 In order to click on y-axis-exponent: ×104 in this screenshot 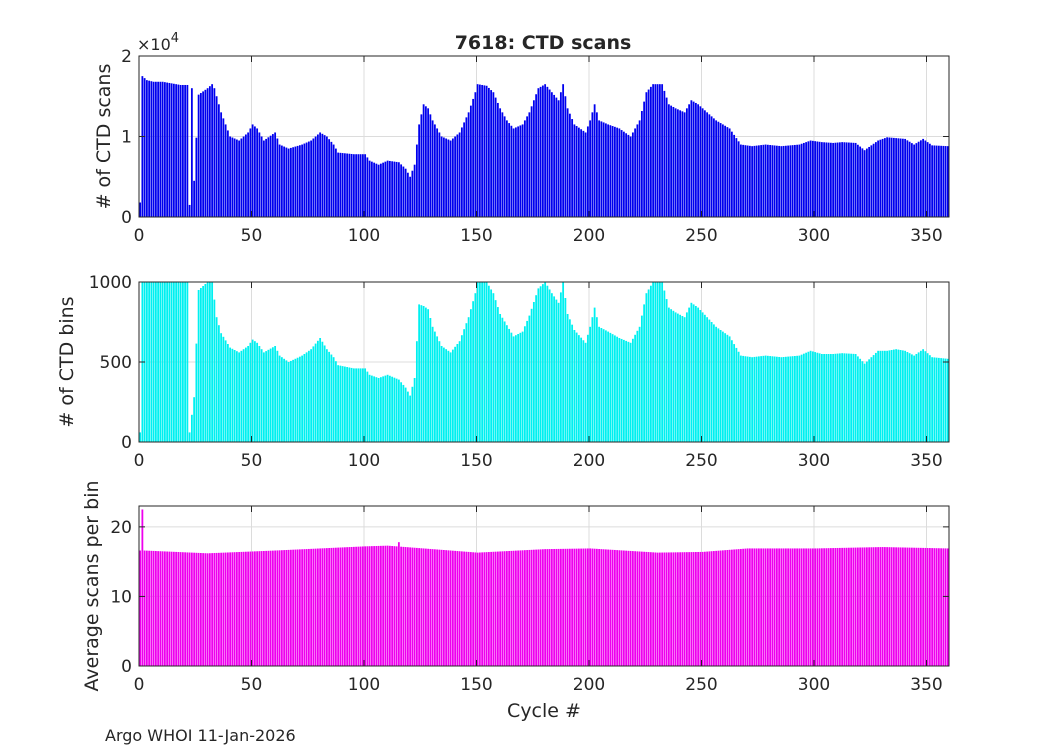, I will do `click(158, 42)`.